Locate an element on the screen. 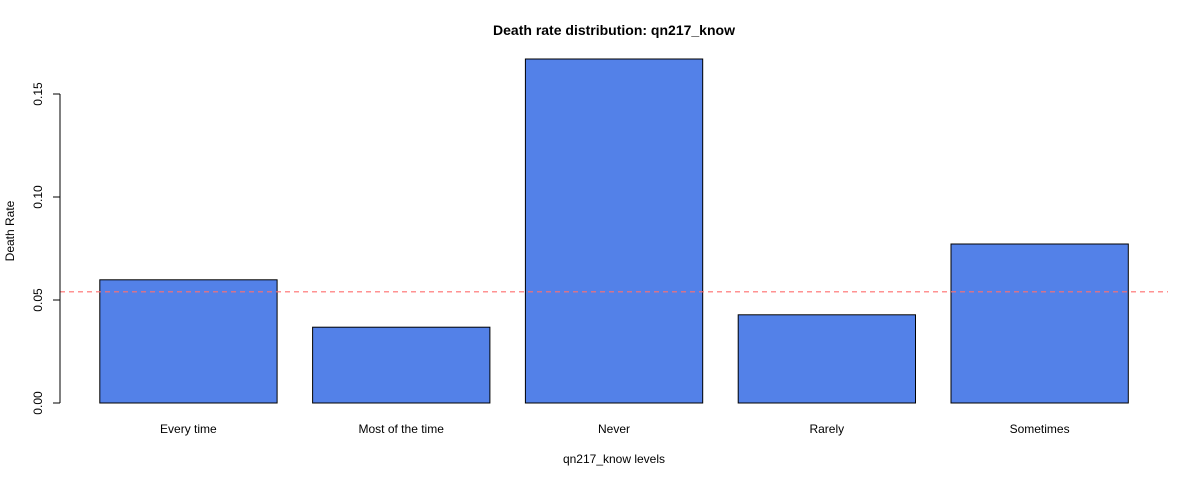  bar-sometimes is located at coordinates (1039, 323).